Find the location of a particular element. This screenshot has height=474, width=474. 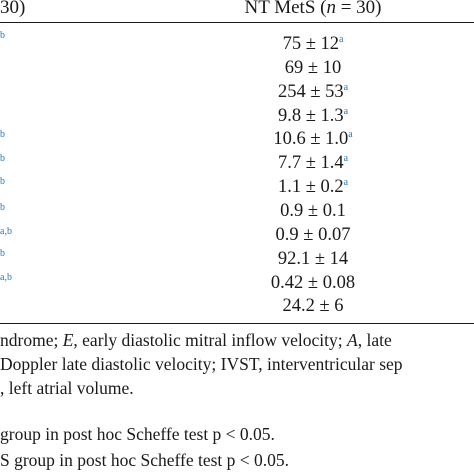

table-row: 9.8 ± 1.3a is located at coordinates (313, 115).